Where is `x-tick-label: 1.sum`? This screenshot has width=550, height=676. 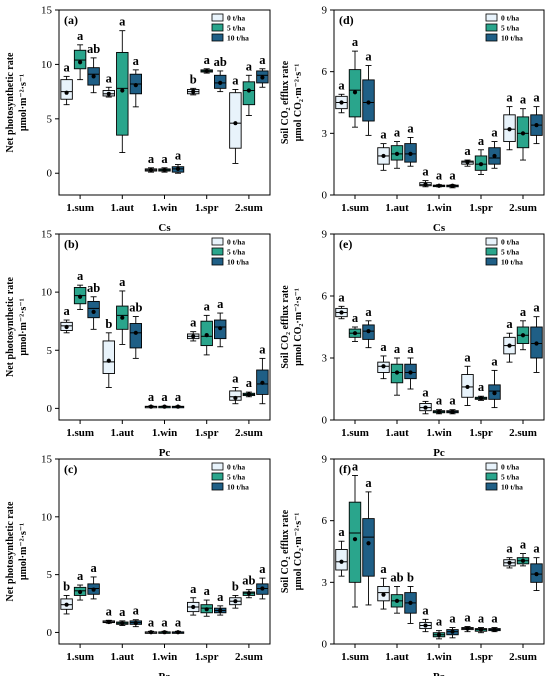 x-tick-label: 1.sum is located at coordinates (80, 208).